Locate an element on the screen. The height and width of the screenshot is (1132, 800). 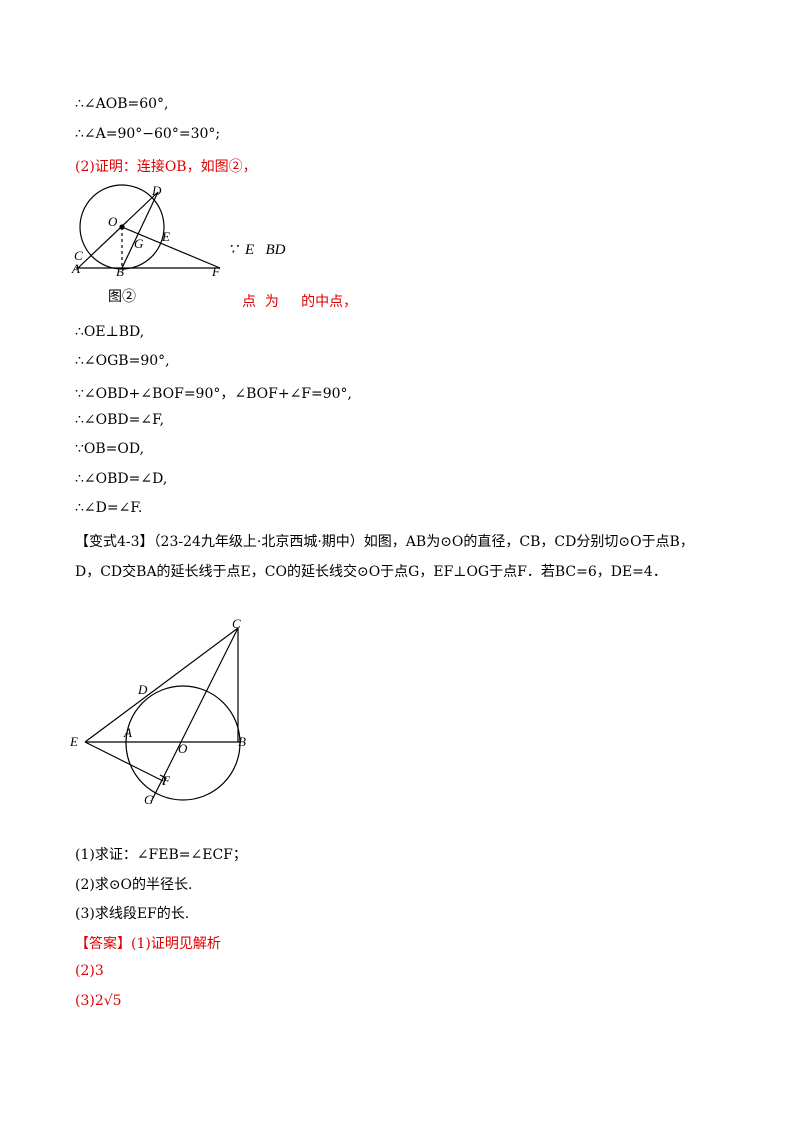
text-line: (2)证明：连接OB，如图②， is located at coordinates (166, 167).